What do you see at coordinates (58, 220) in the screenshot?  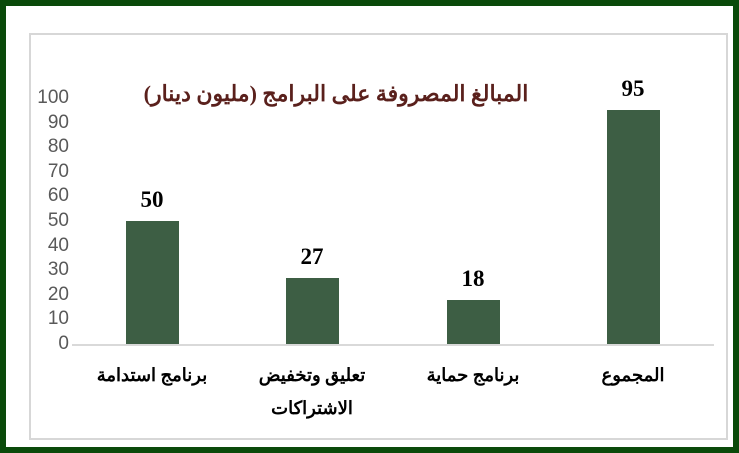 I see `y-axis-tick-label: 50` at bounding box center [58, 220].